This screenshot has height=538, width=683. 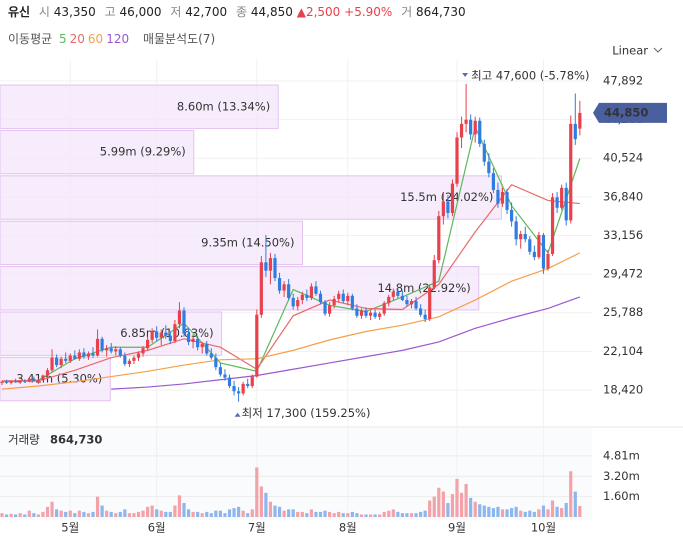 What do you see at coordinates (658, 50) in the screenshot?
I see `dropdown-icon` at bounding box center [658, 50].